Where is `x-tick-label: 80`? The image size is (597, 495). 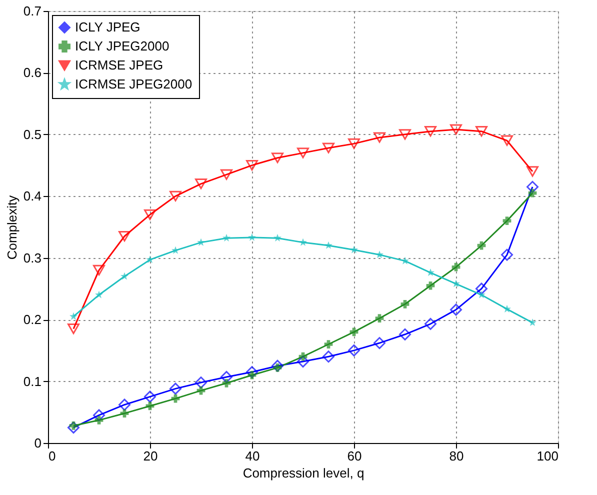
x-tick-label: 80 is located at coordinates (456, 456).